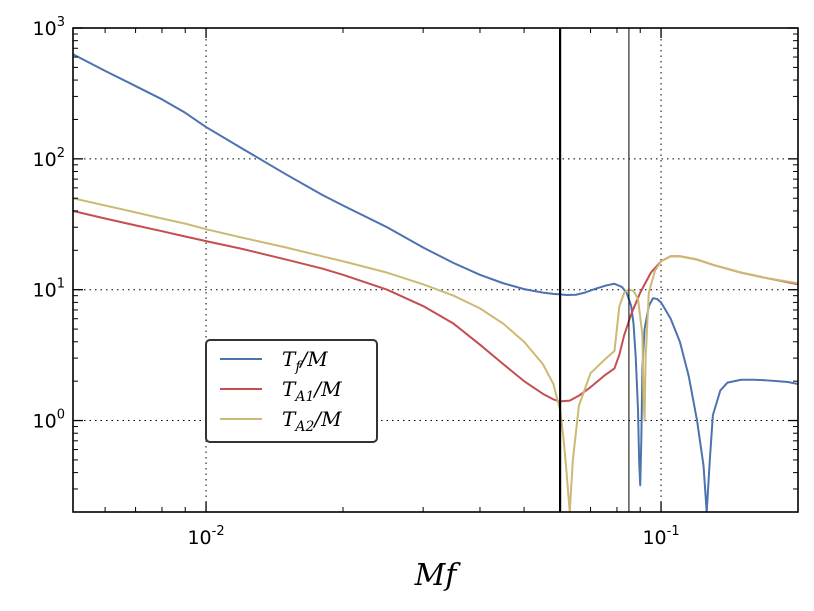 Image resolution: width=814 pixels, height=611 pixels. I want to click on x-axis-title: Mf, so click(438, 575).